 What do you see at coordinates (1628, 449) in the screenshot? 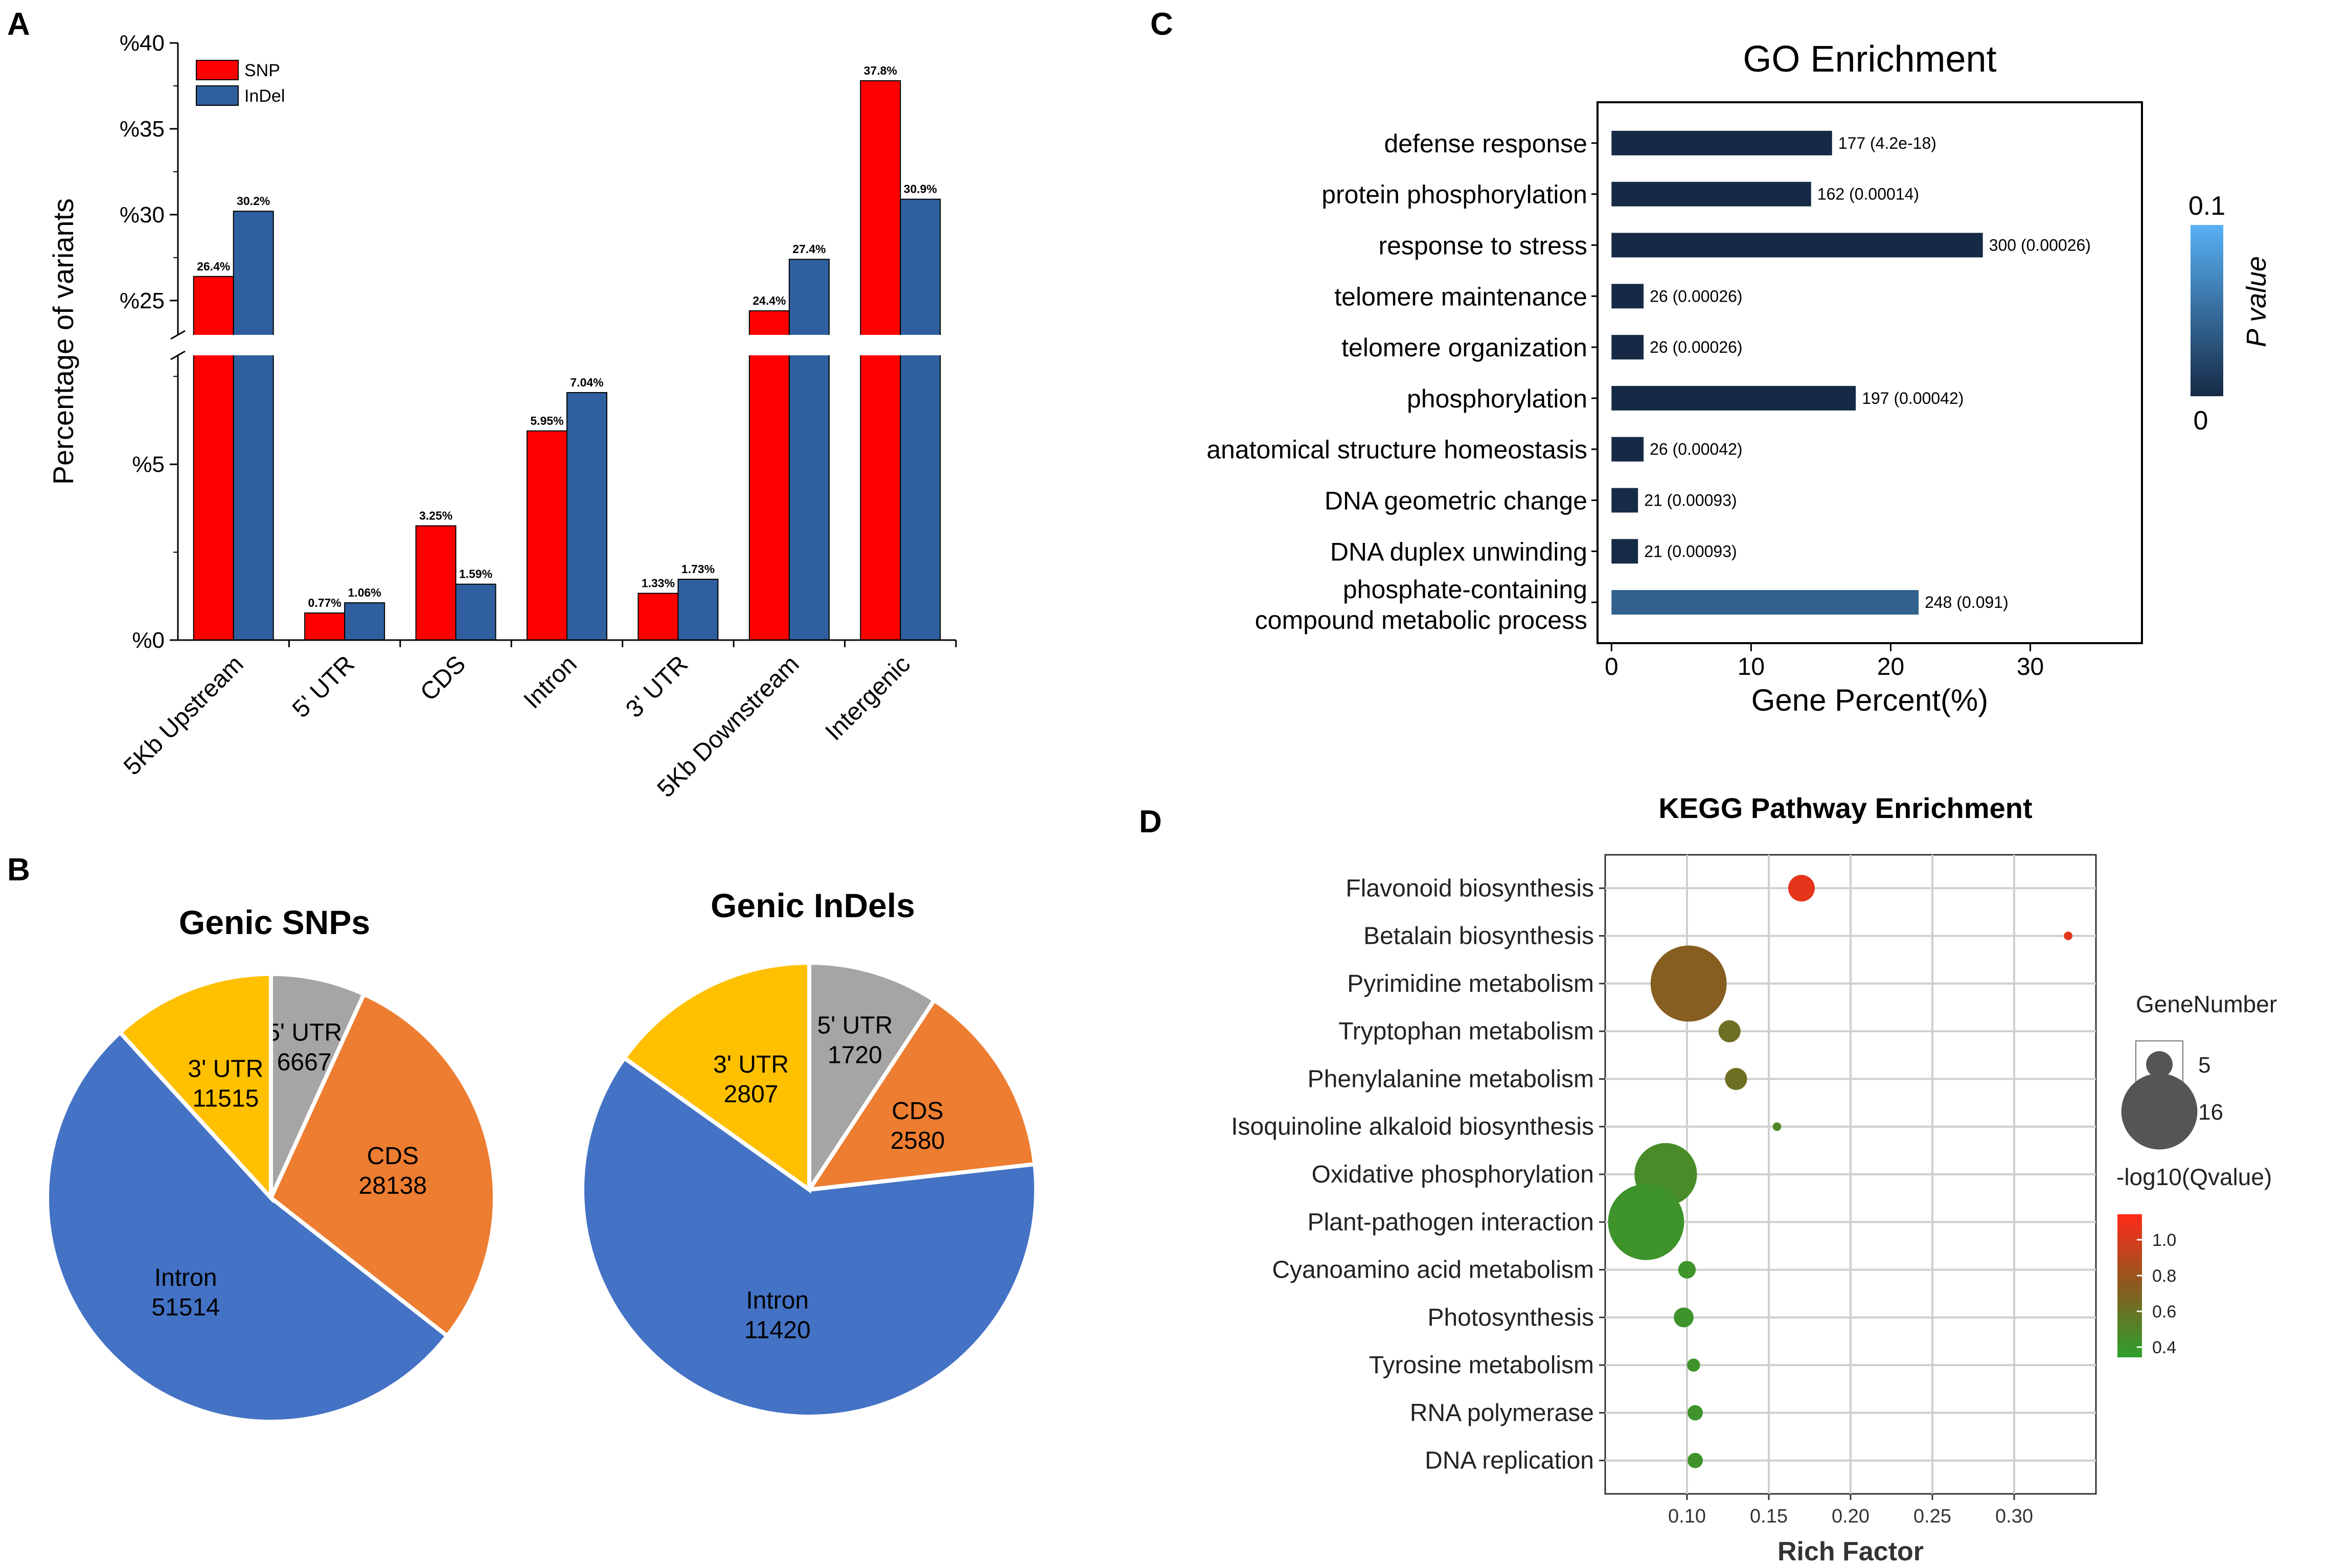
I see `go-bar-anatomical-structure-homeostasis` at bounding box center [1628, 449].